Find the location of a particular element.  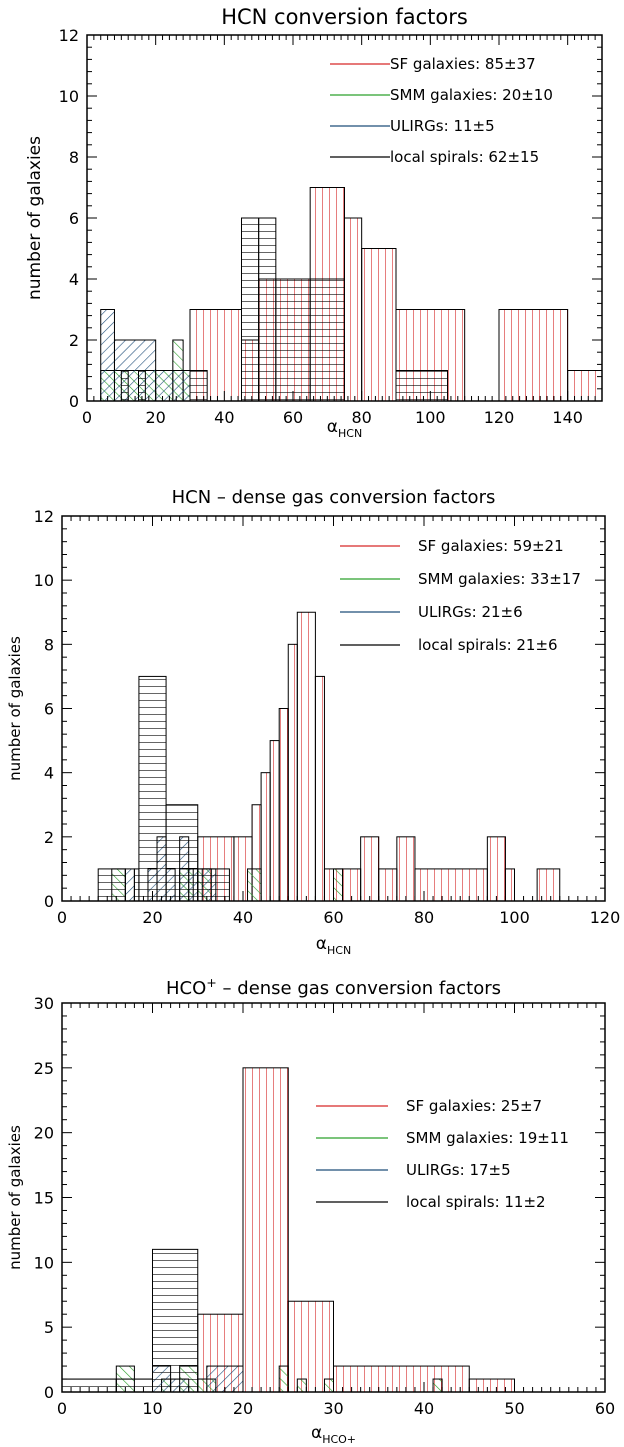

x-tick-label: 50 is located at coordinates (514, 1408).